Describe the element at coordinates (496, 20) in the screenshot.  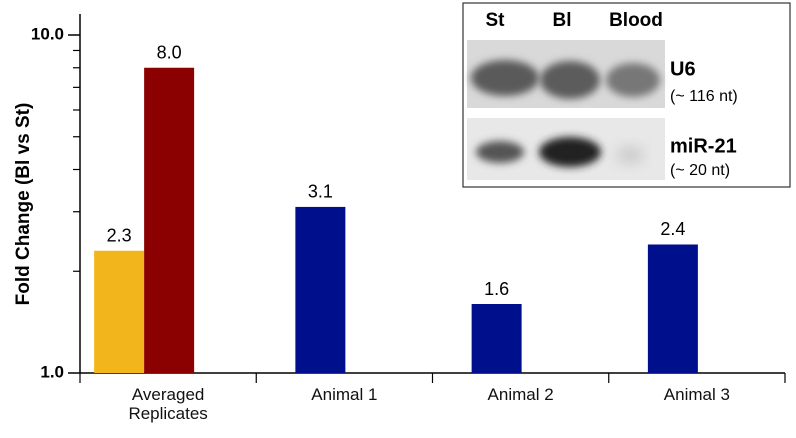
I see `lane-label: St` at that location.